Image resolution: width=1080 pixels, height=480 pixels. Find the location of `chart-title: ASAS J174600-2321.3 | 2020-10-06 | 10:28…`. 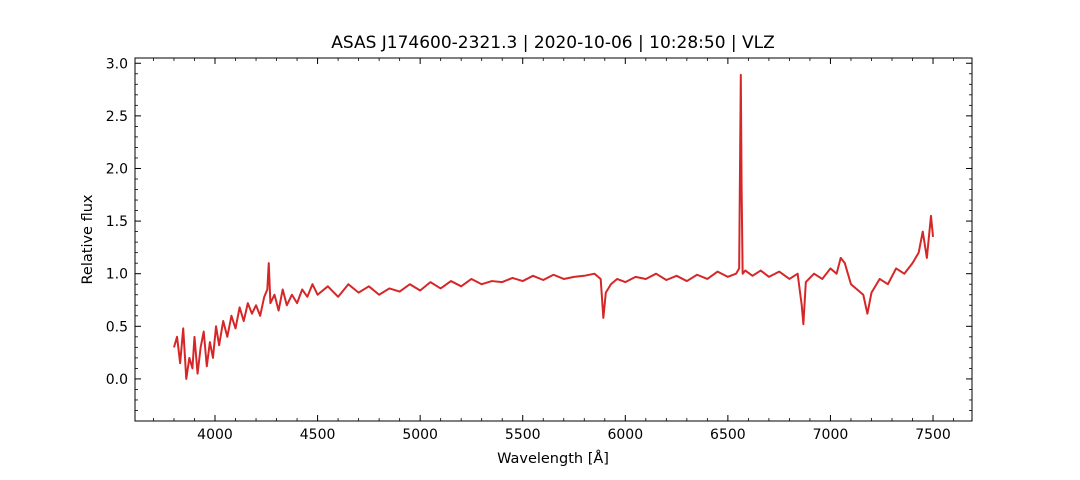

chart-title: ASAS J174600-2321.3 | 2020-10-06 | 10:28… is located at coordinates (553, 43).